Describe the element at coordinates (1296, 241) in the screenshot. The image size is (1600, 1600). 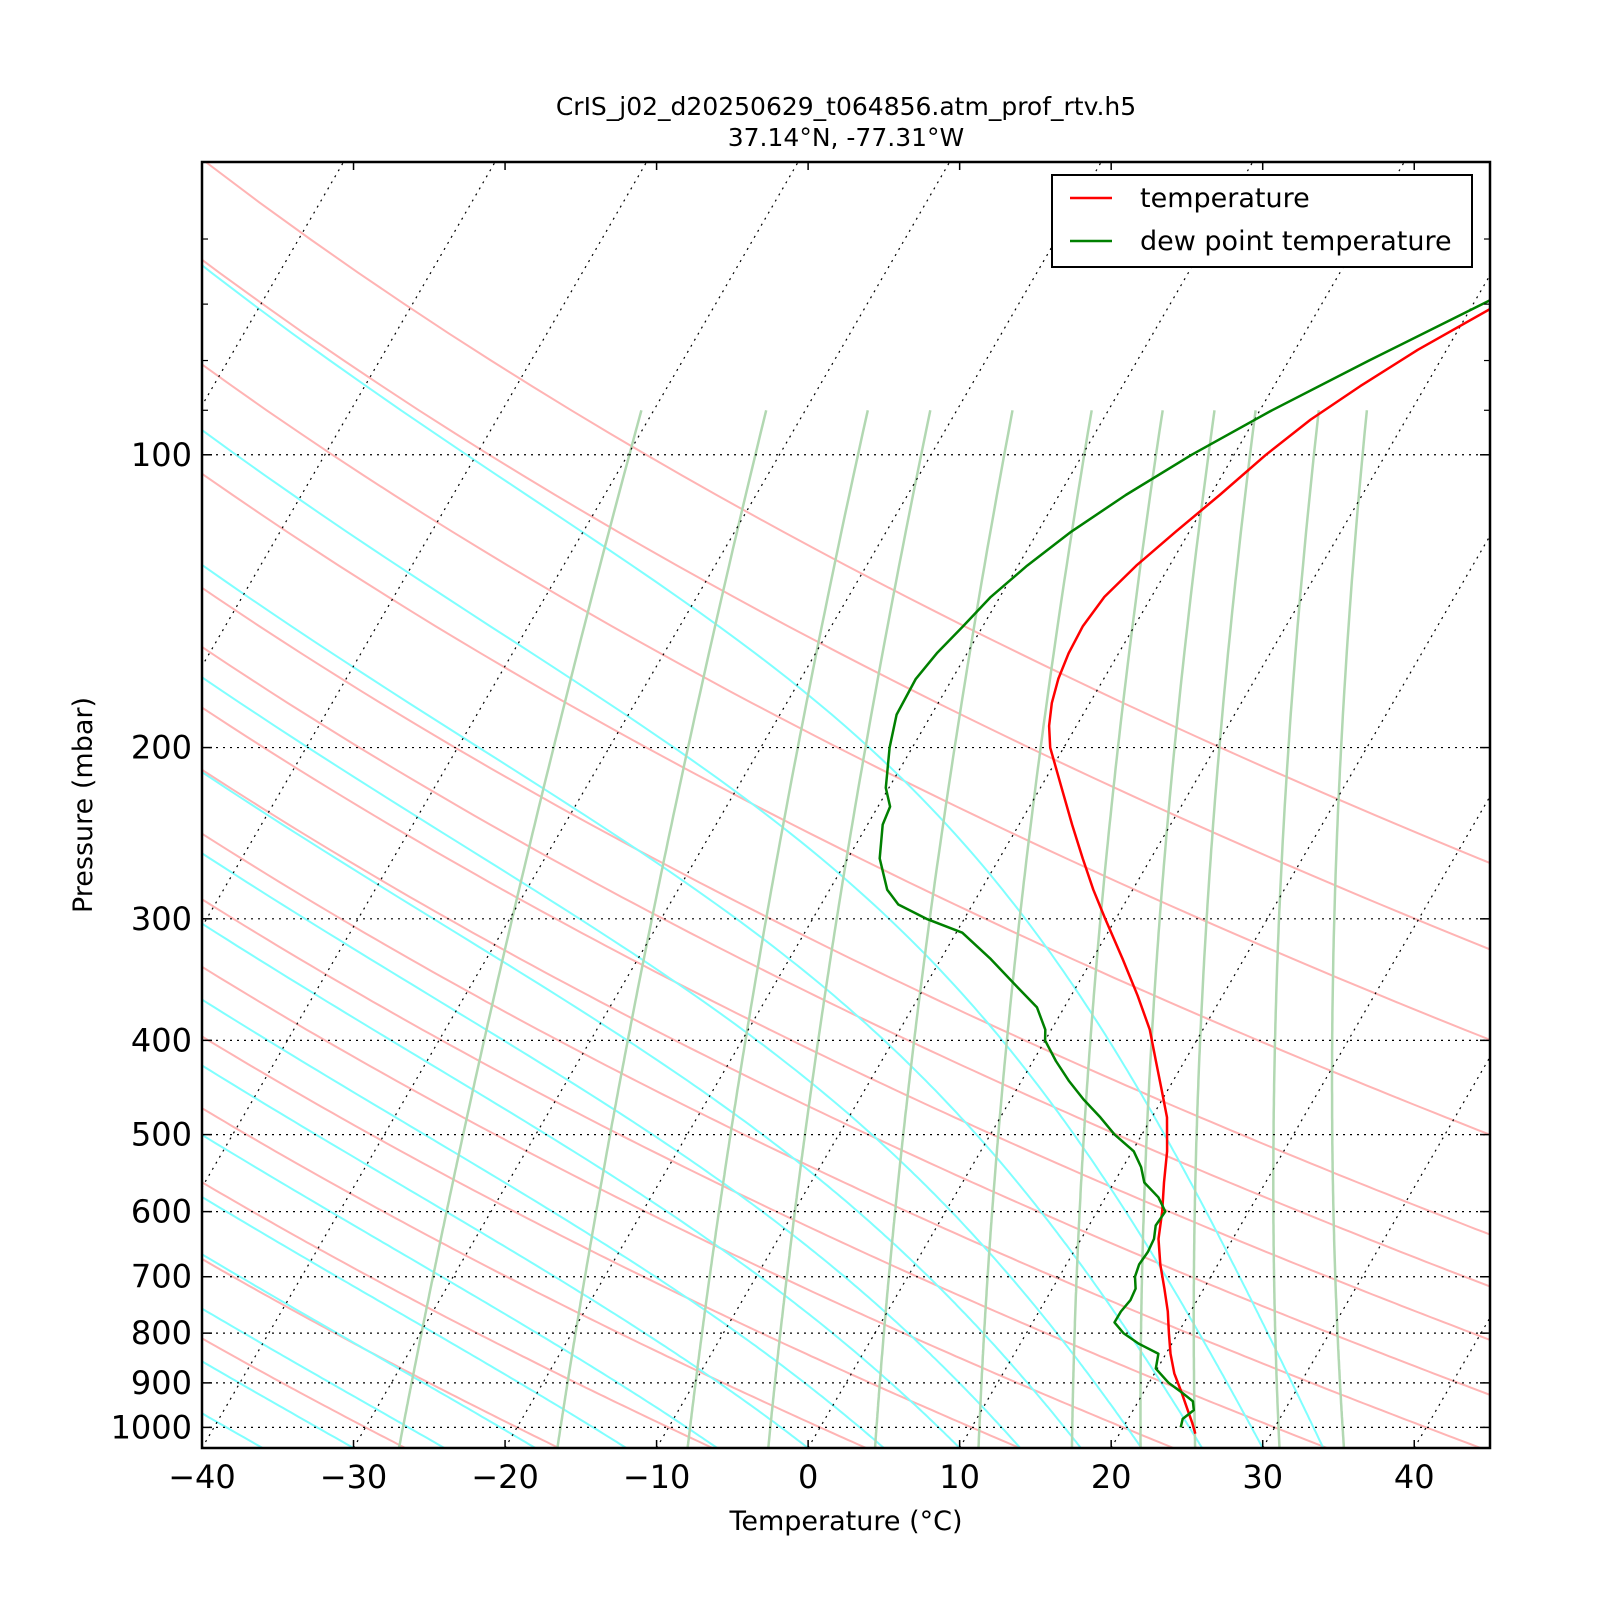
I see `legend-label-dew-point: dew point temperature` at that location.